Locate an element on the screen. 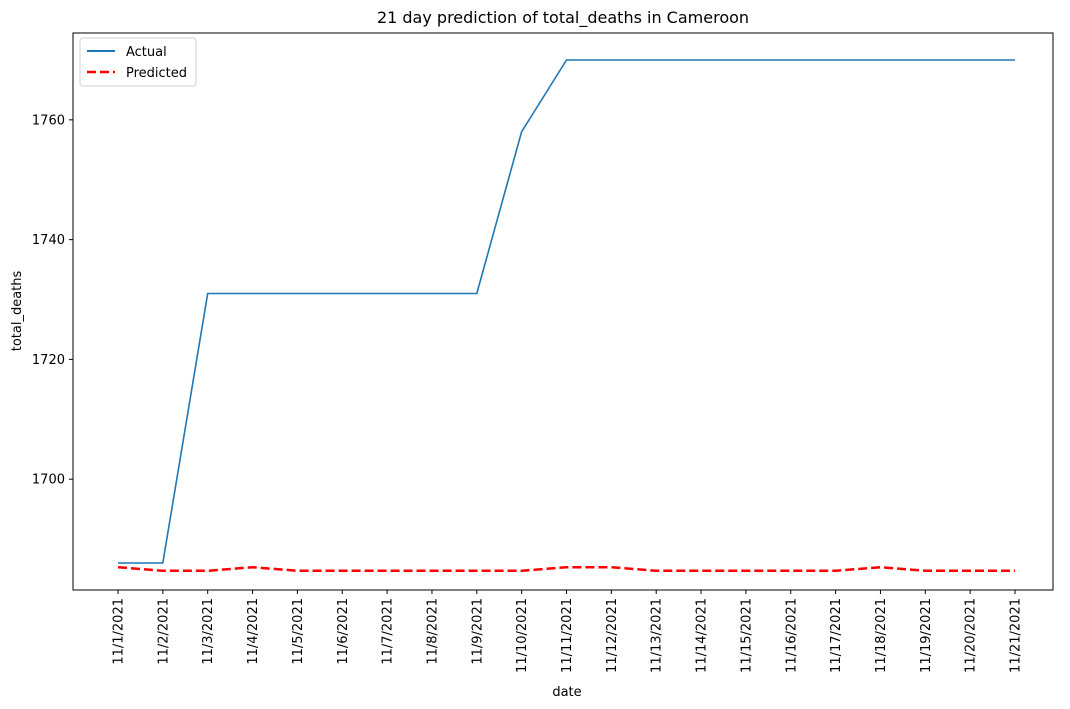  x-tick-label: 11/1/2021 is located at coordinates (119, 631).